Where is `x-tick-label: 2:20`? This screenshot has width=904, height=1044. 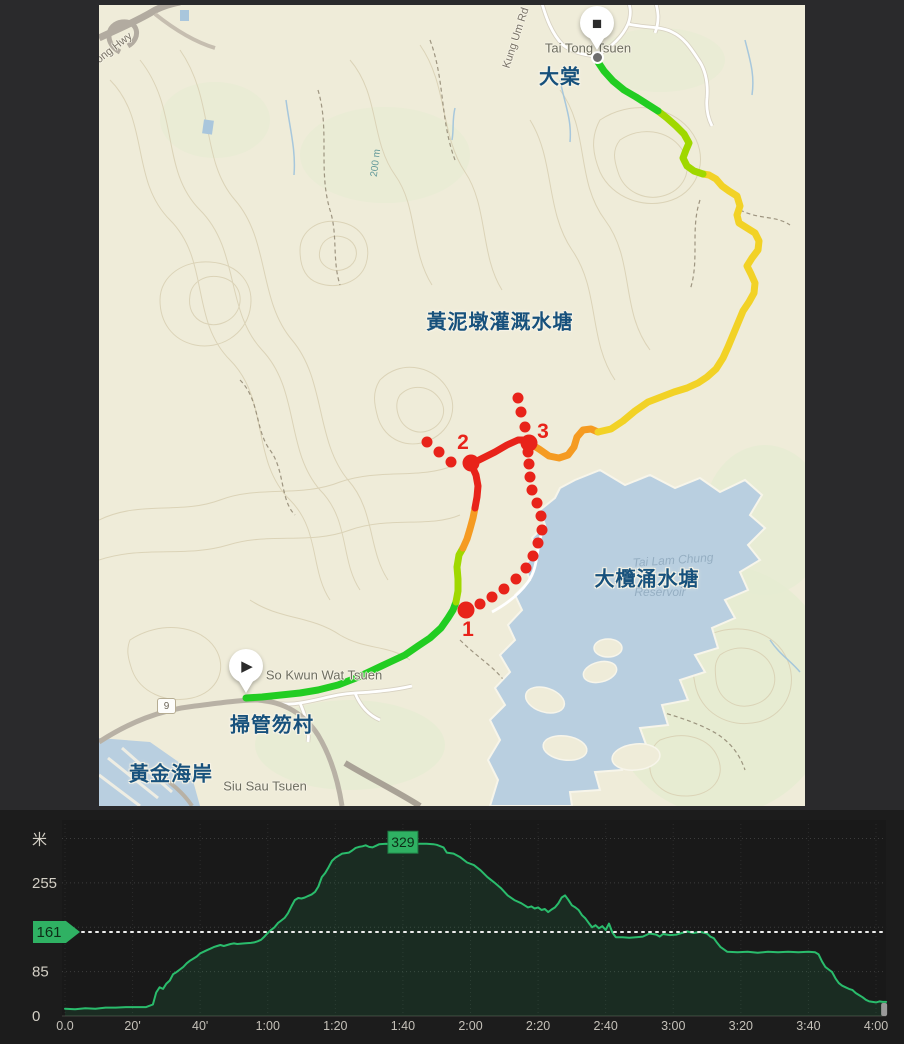 x-tick-label: 2:20 is located at coordinates (538, 1026).